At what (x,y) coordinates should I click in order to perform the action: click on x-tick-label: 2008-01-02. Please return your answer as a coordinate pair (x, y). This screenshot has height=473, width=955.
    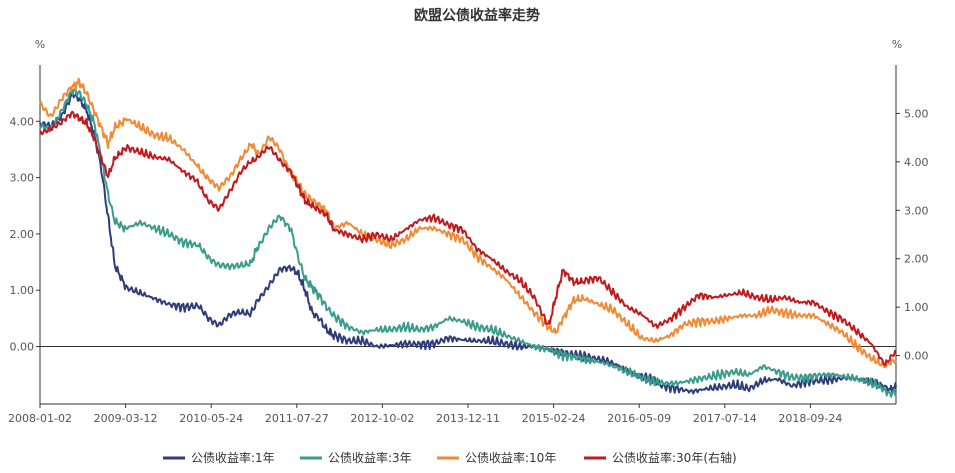
    Looking at the image, I should click on (40, 418).